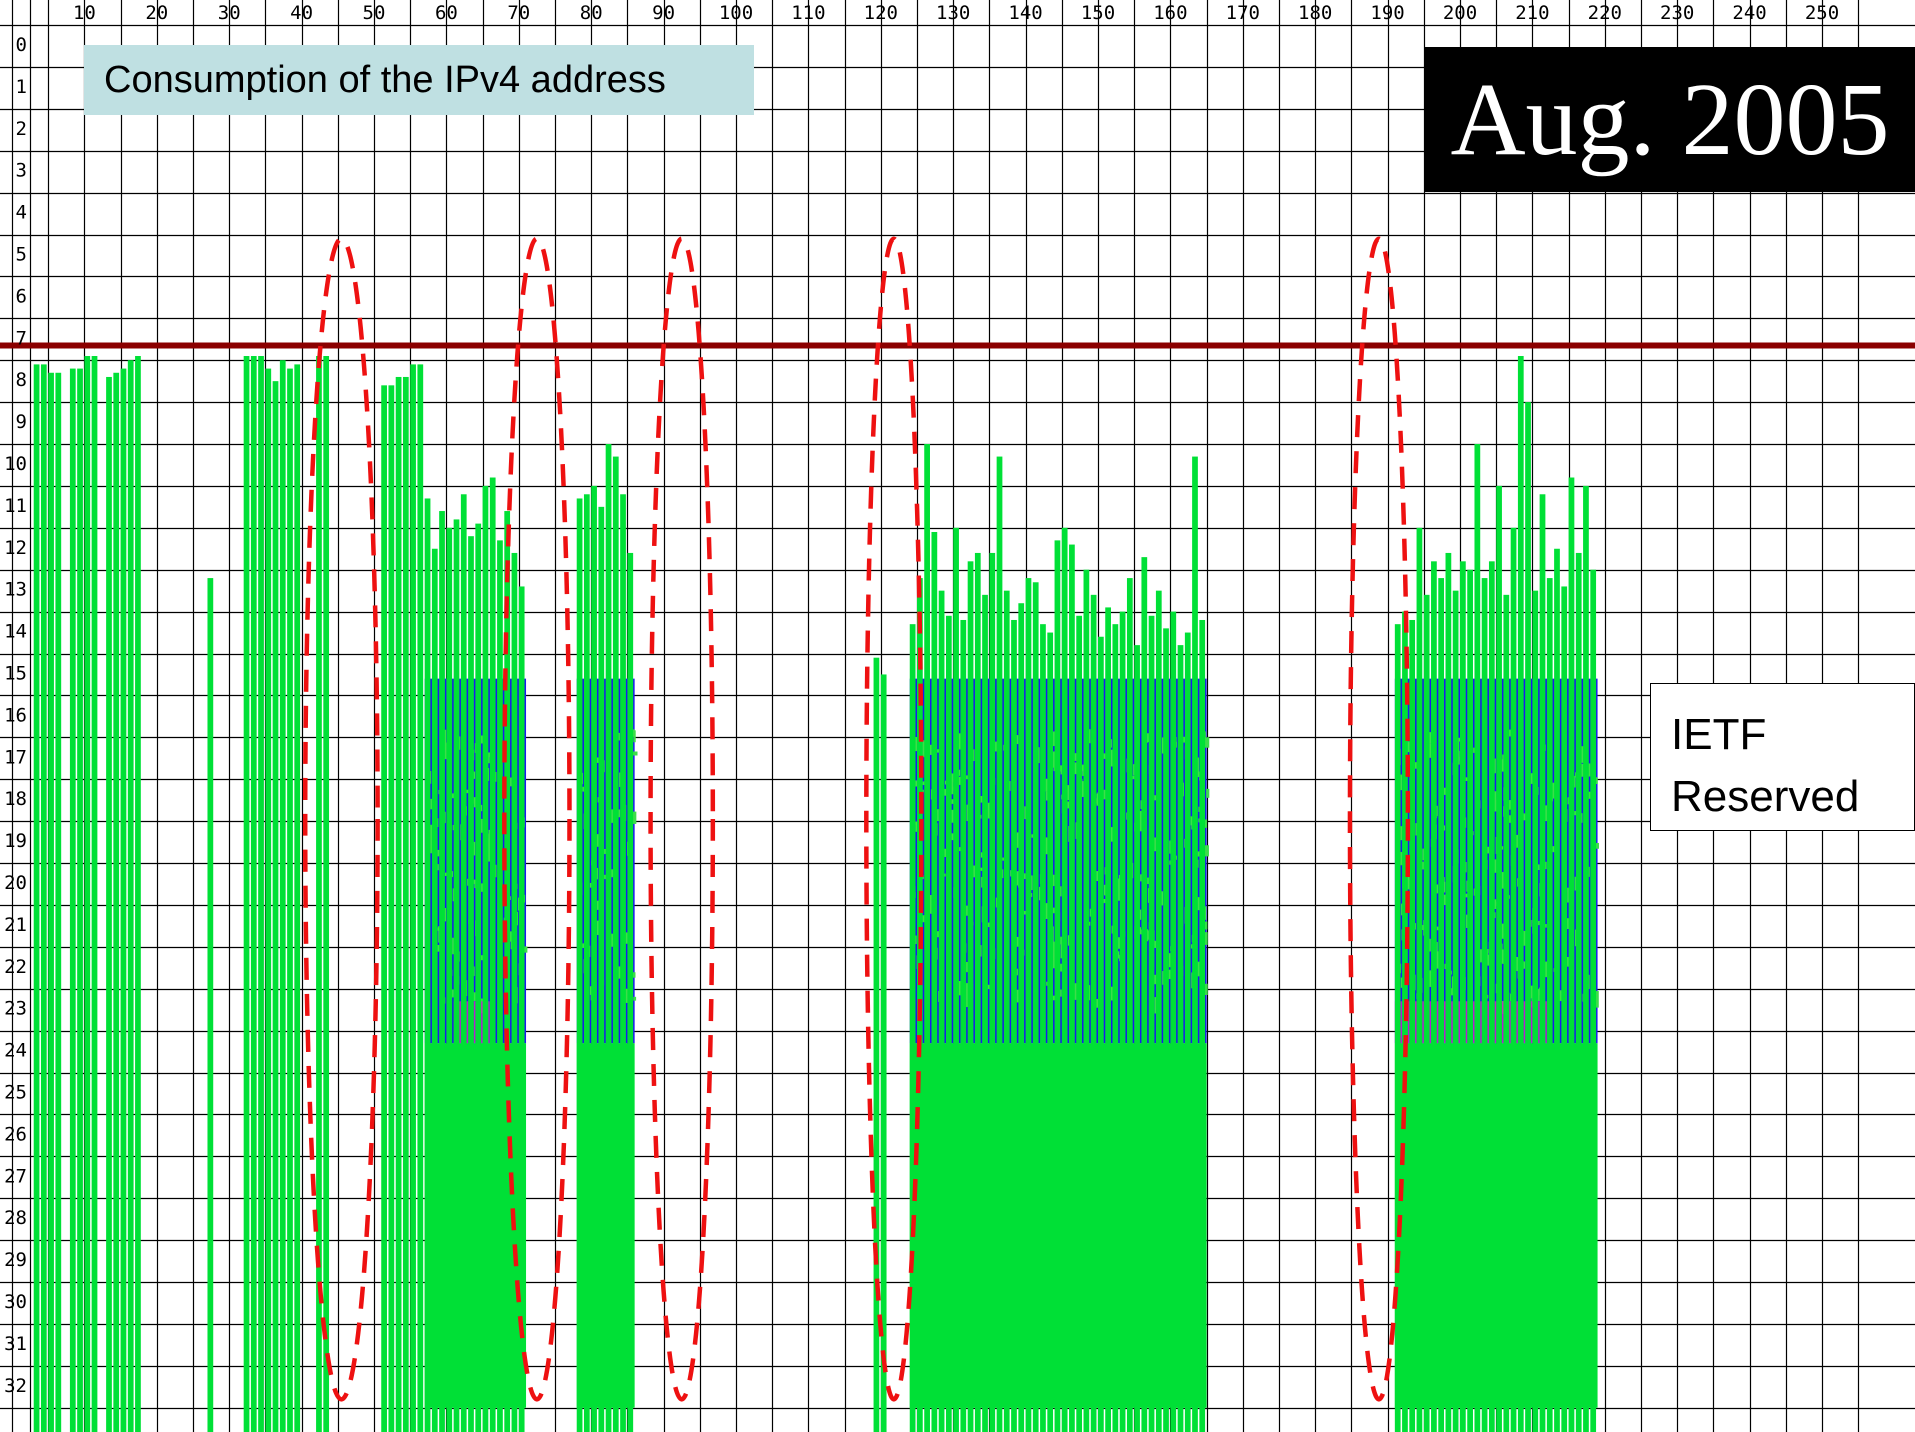 The image size is (1915, 1432). What do you see at coordinates (1670, 119) in the screenshot?
I see `date-badge-text: Aug. 2005` at bounding box center [1670, 119].